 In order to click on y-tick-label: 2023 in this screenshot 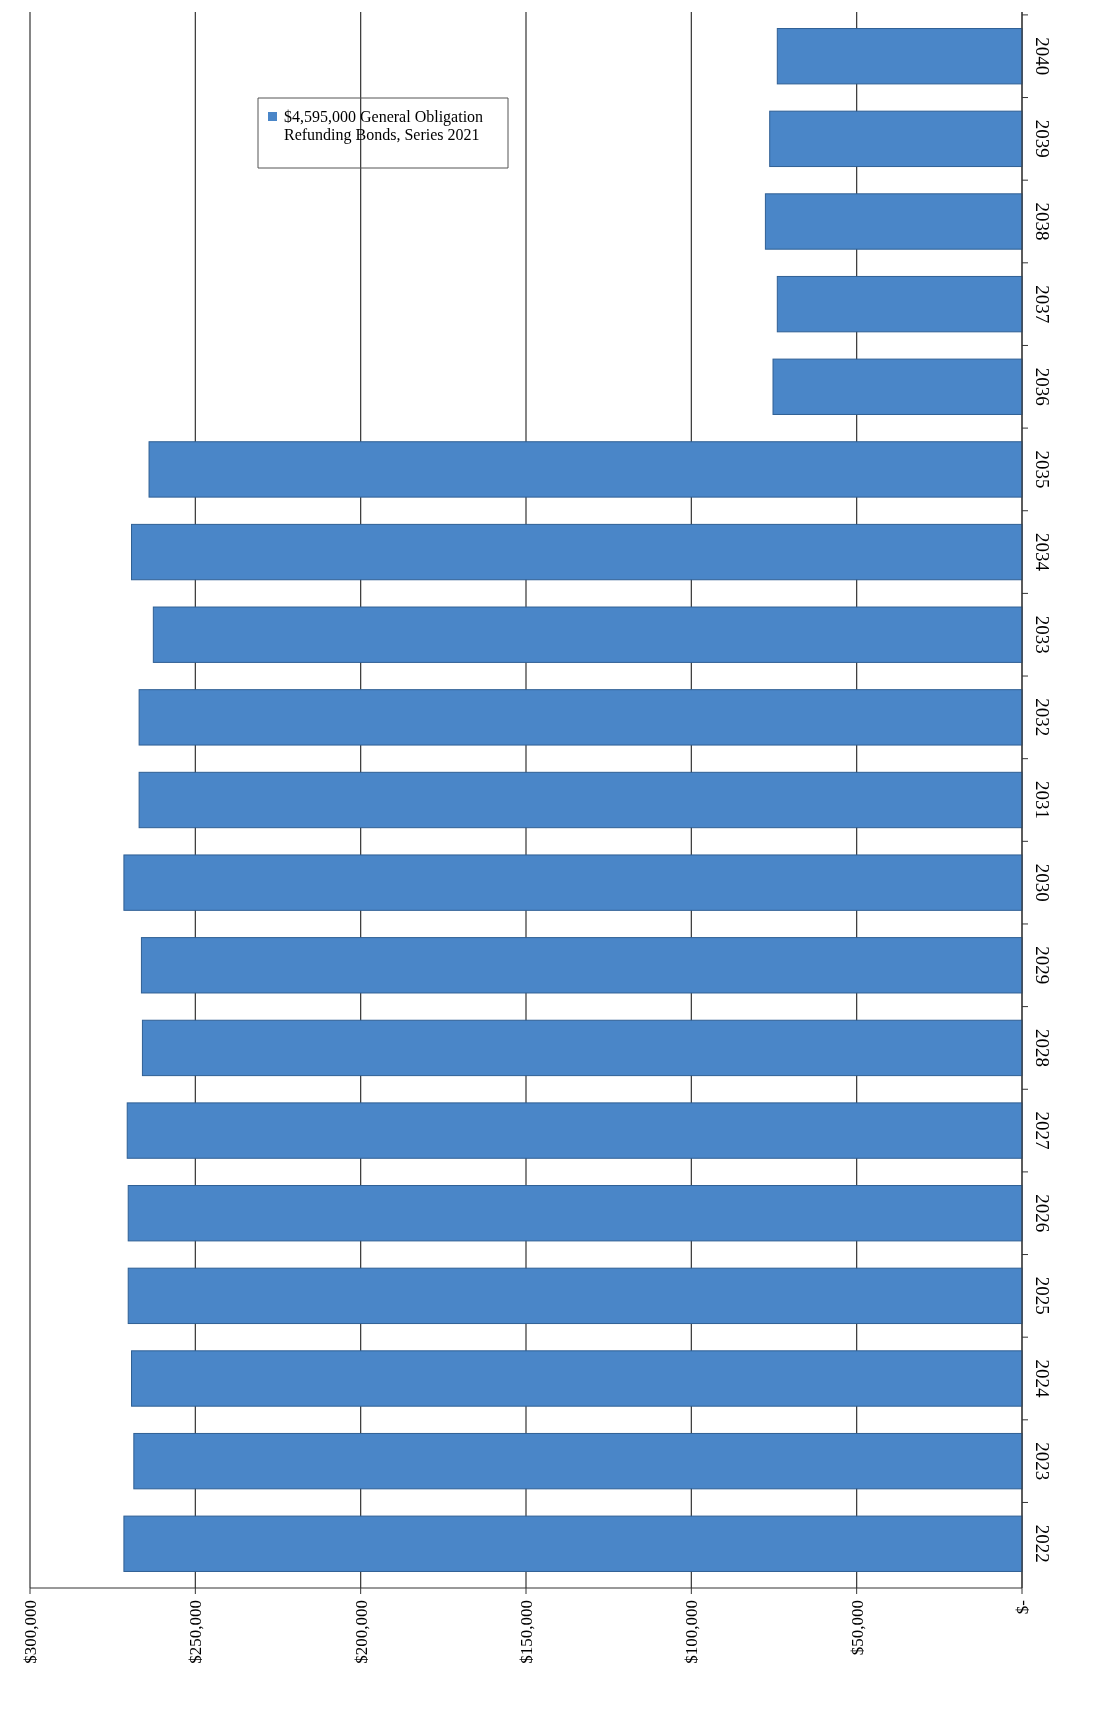, I will do `click(1042, 1461)`.